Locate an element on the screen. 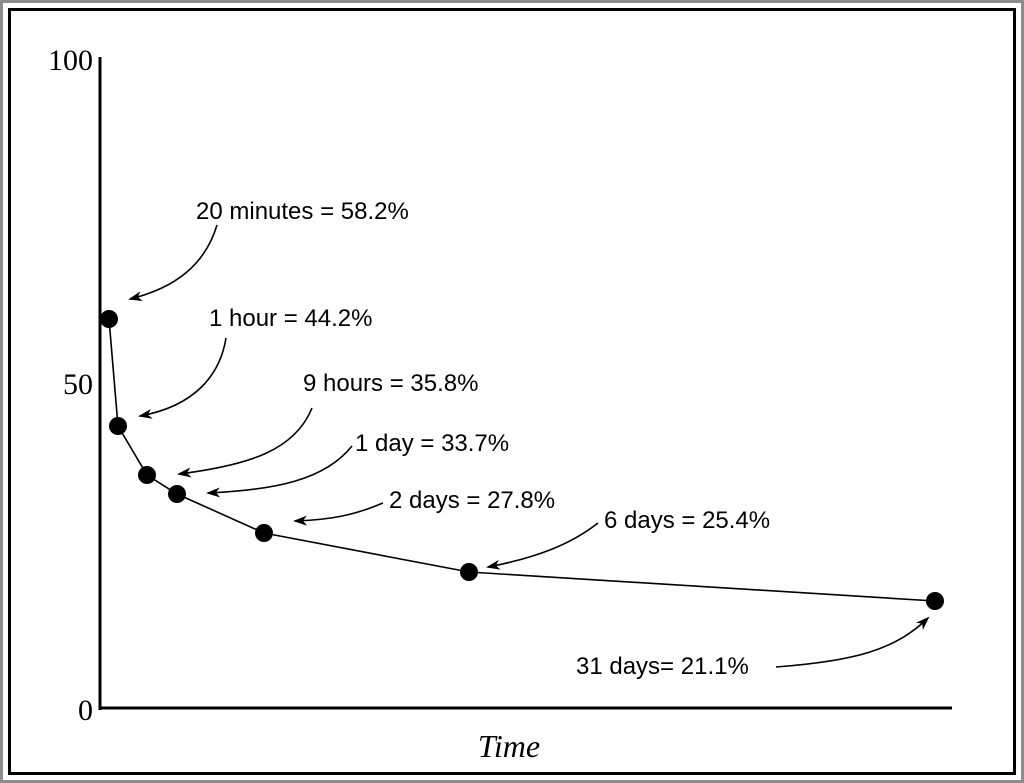  data-point-31-days is located at coordinates (935, 601).